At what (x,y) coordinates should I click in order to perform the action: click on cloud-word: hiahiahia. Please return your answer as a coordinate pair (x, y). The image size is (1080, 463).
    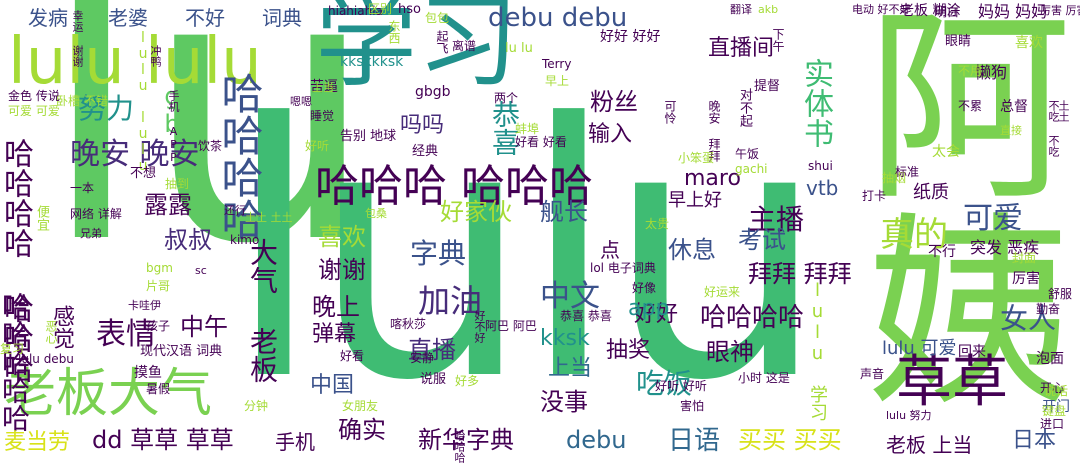
    Looking at the image, I should click on (355, 11).